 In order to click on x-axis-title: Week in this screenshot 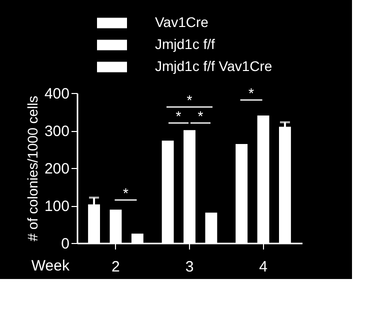, I will do `click(50, 266)`.